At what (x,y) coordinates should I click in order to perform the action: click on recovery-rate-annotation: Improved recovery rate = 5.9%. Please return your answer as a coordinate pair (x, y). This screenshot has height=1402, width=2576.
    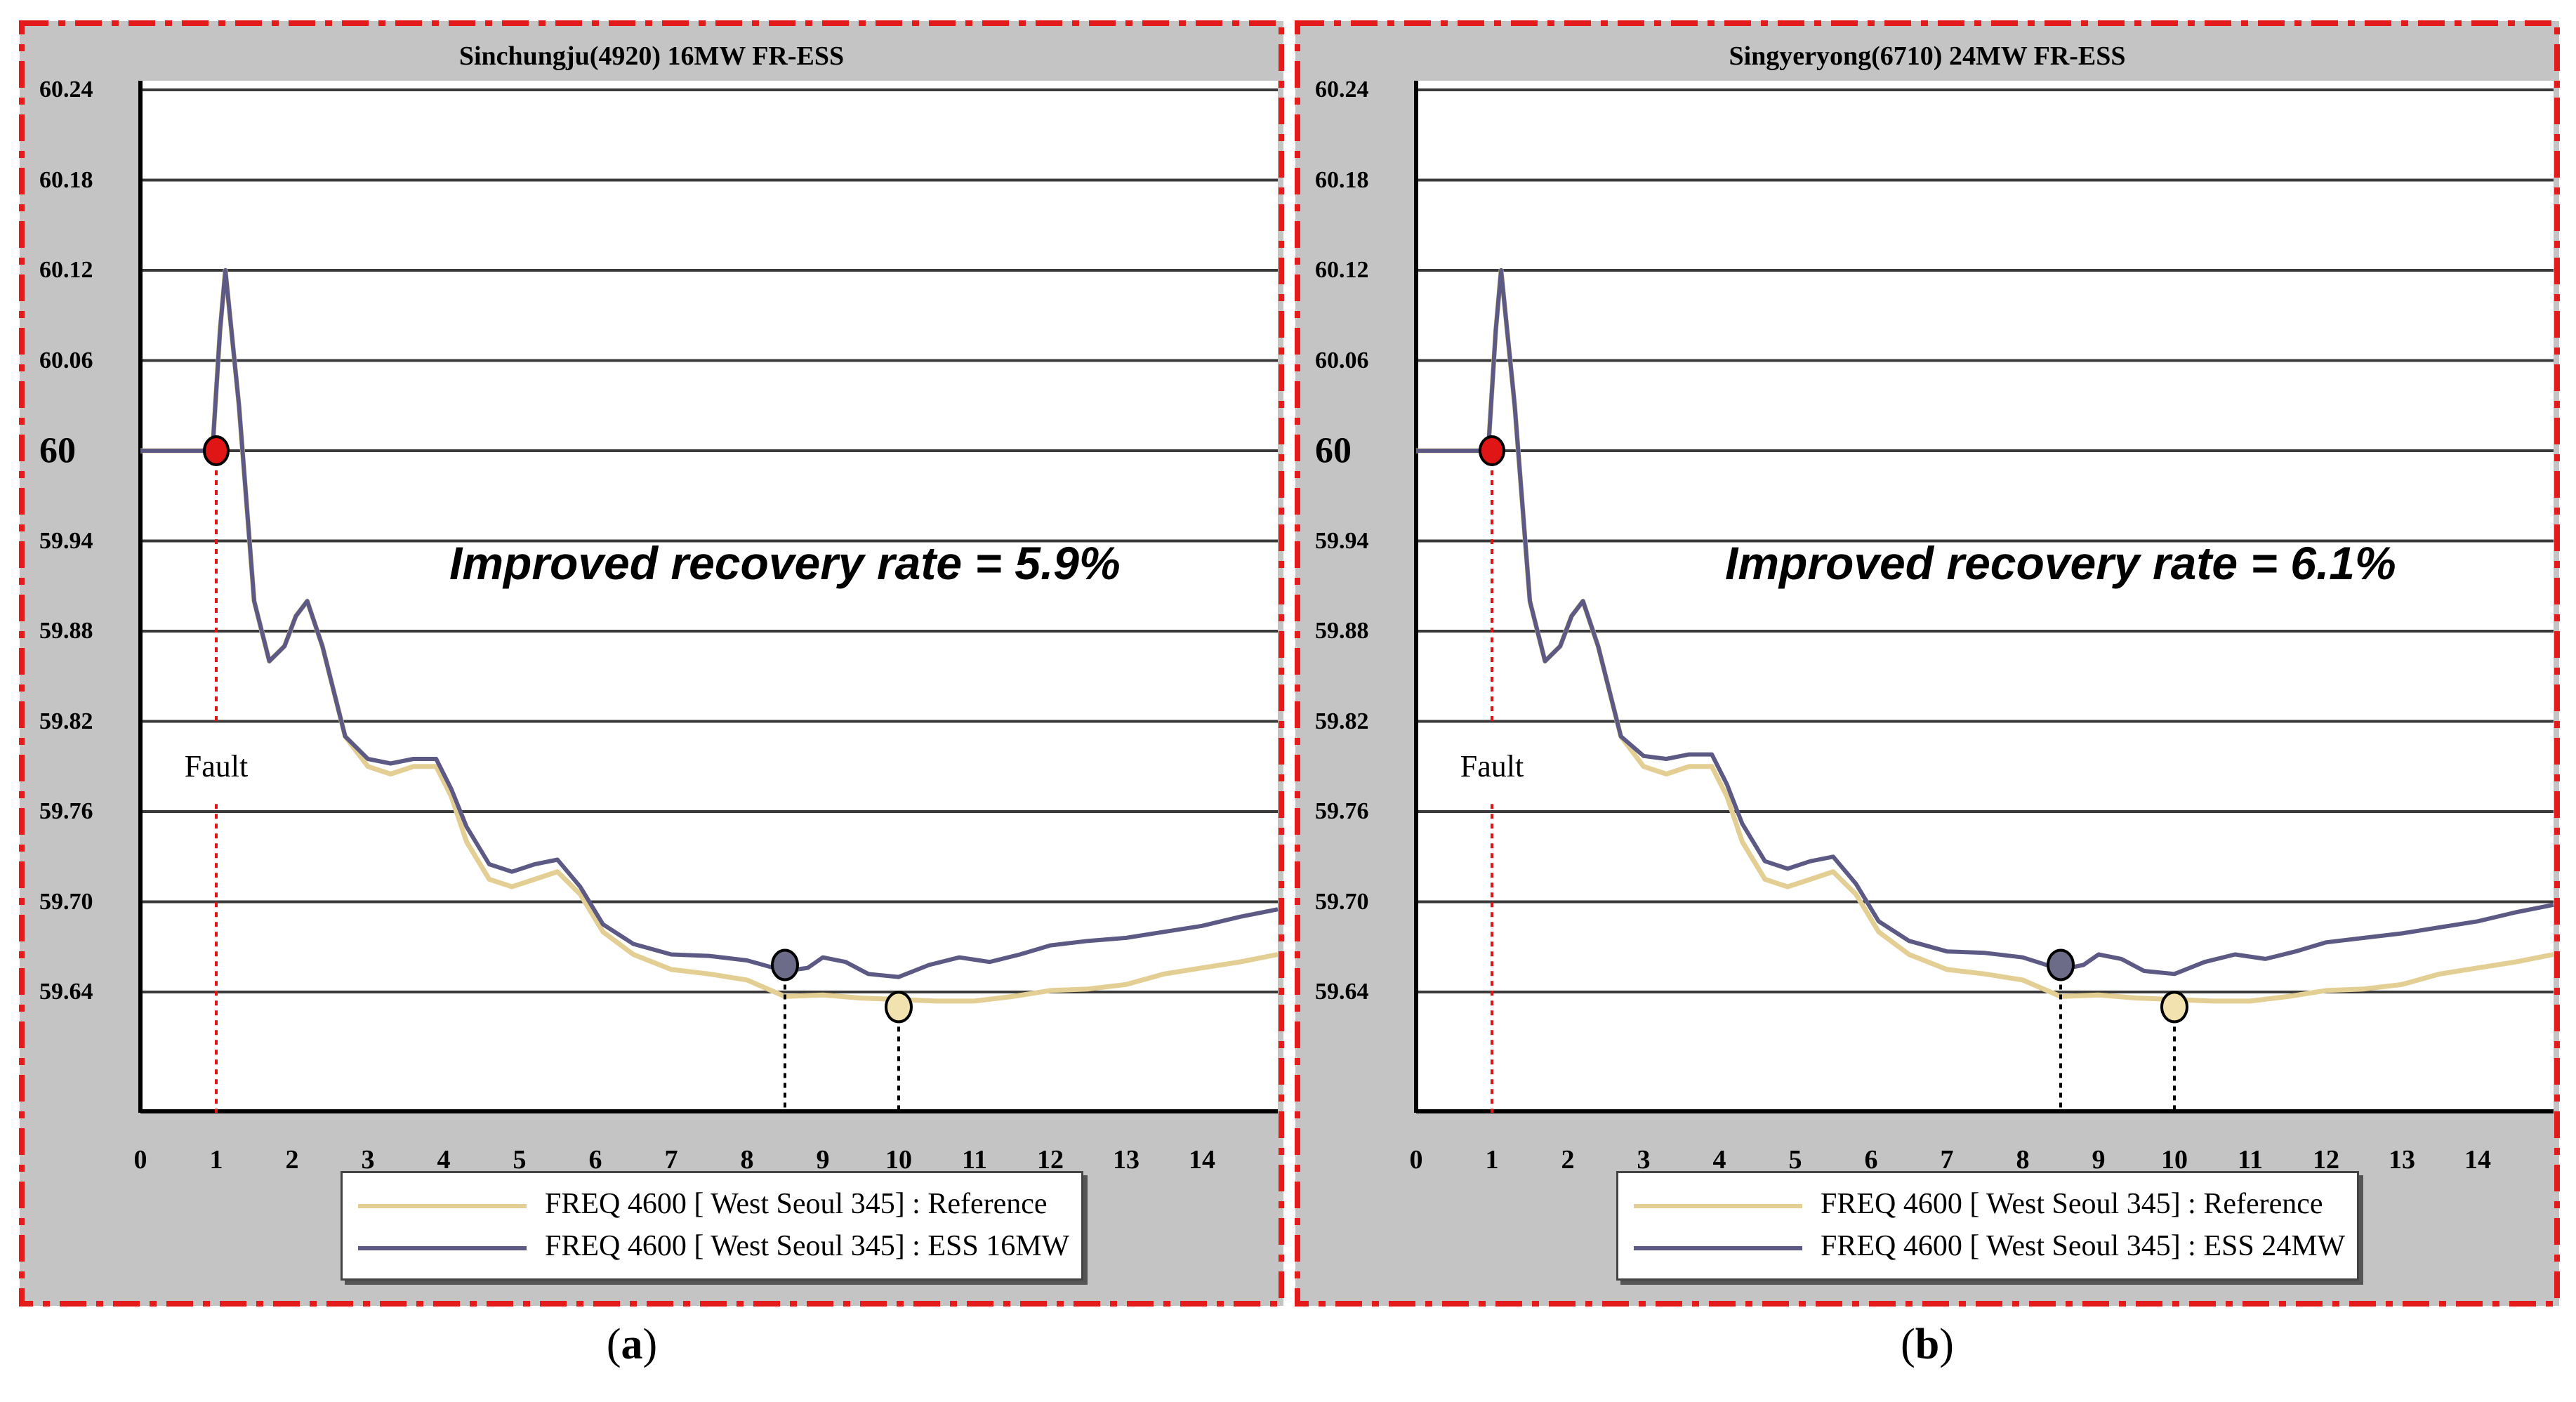
    Looking at the image, I should click on (785, 563).